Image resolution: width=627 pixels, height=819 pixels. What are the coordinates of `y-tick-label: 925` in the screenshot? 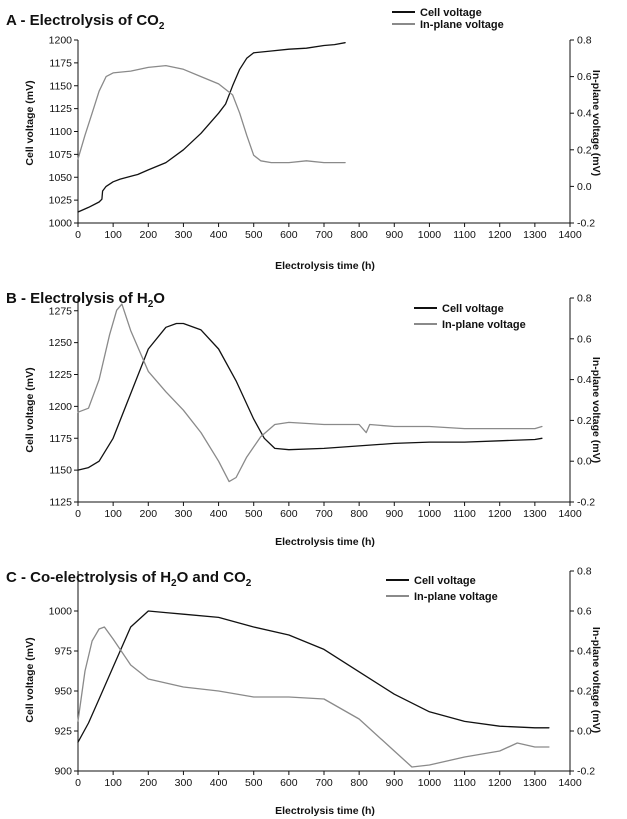 It's located at (63, 732).